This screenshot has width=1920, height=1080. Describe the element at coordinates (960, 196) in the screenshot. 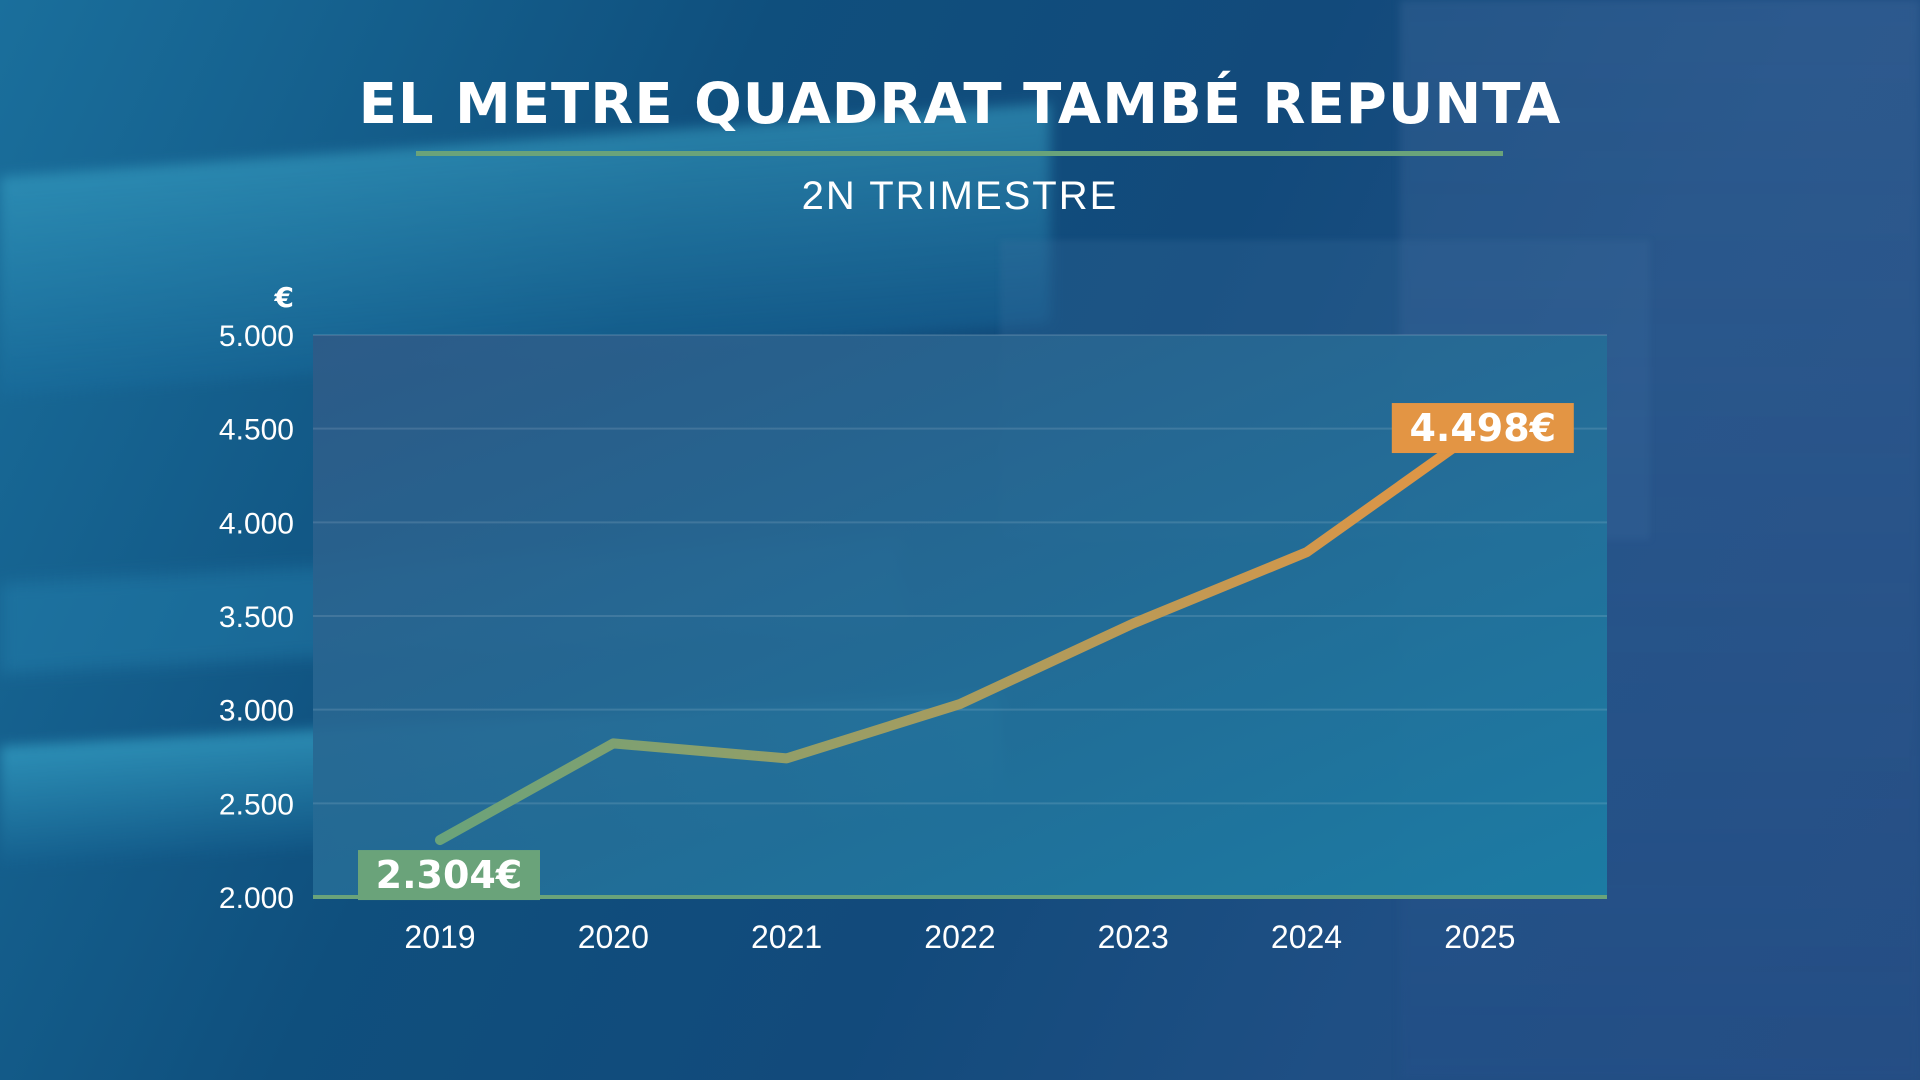

I see `chart-subtitle: 2N TRIMESTRE` at that location.